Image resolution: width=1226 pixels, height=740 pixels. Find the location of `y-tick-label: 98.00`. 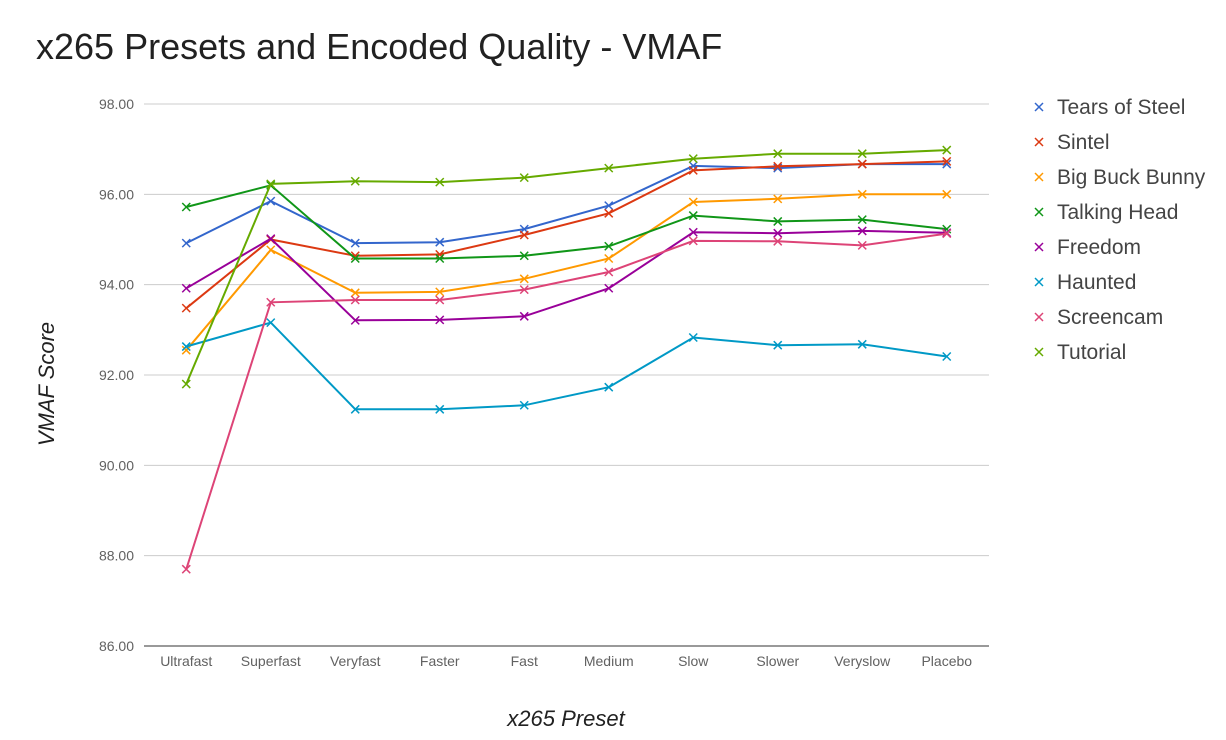

y-tick-label: 98.00 is located at coordinates (116, 104).